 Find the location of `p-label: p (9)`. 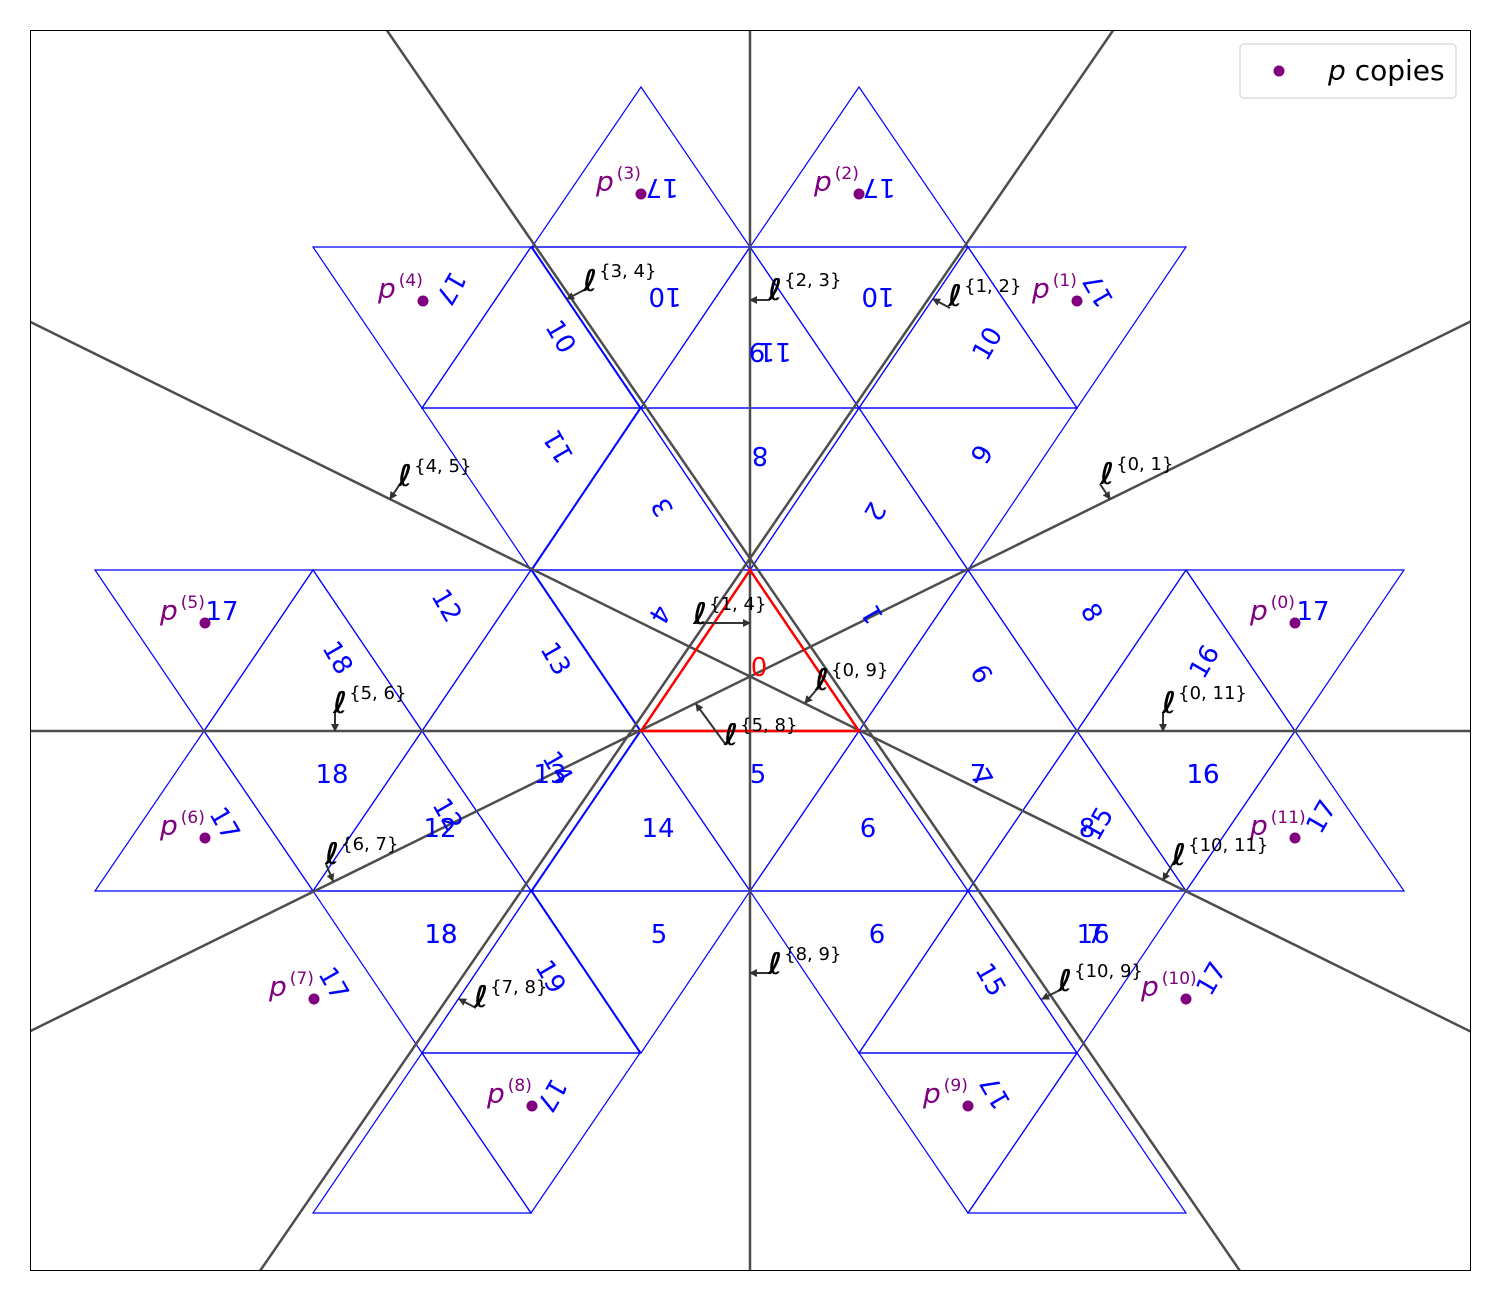

p-label: p (9) is located at coordinates (945, 1093).